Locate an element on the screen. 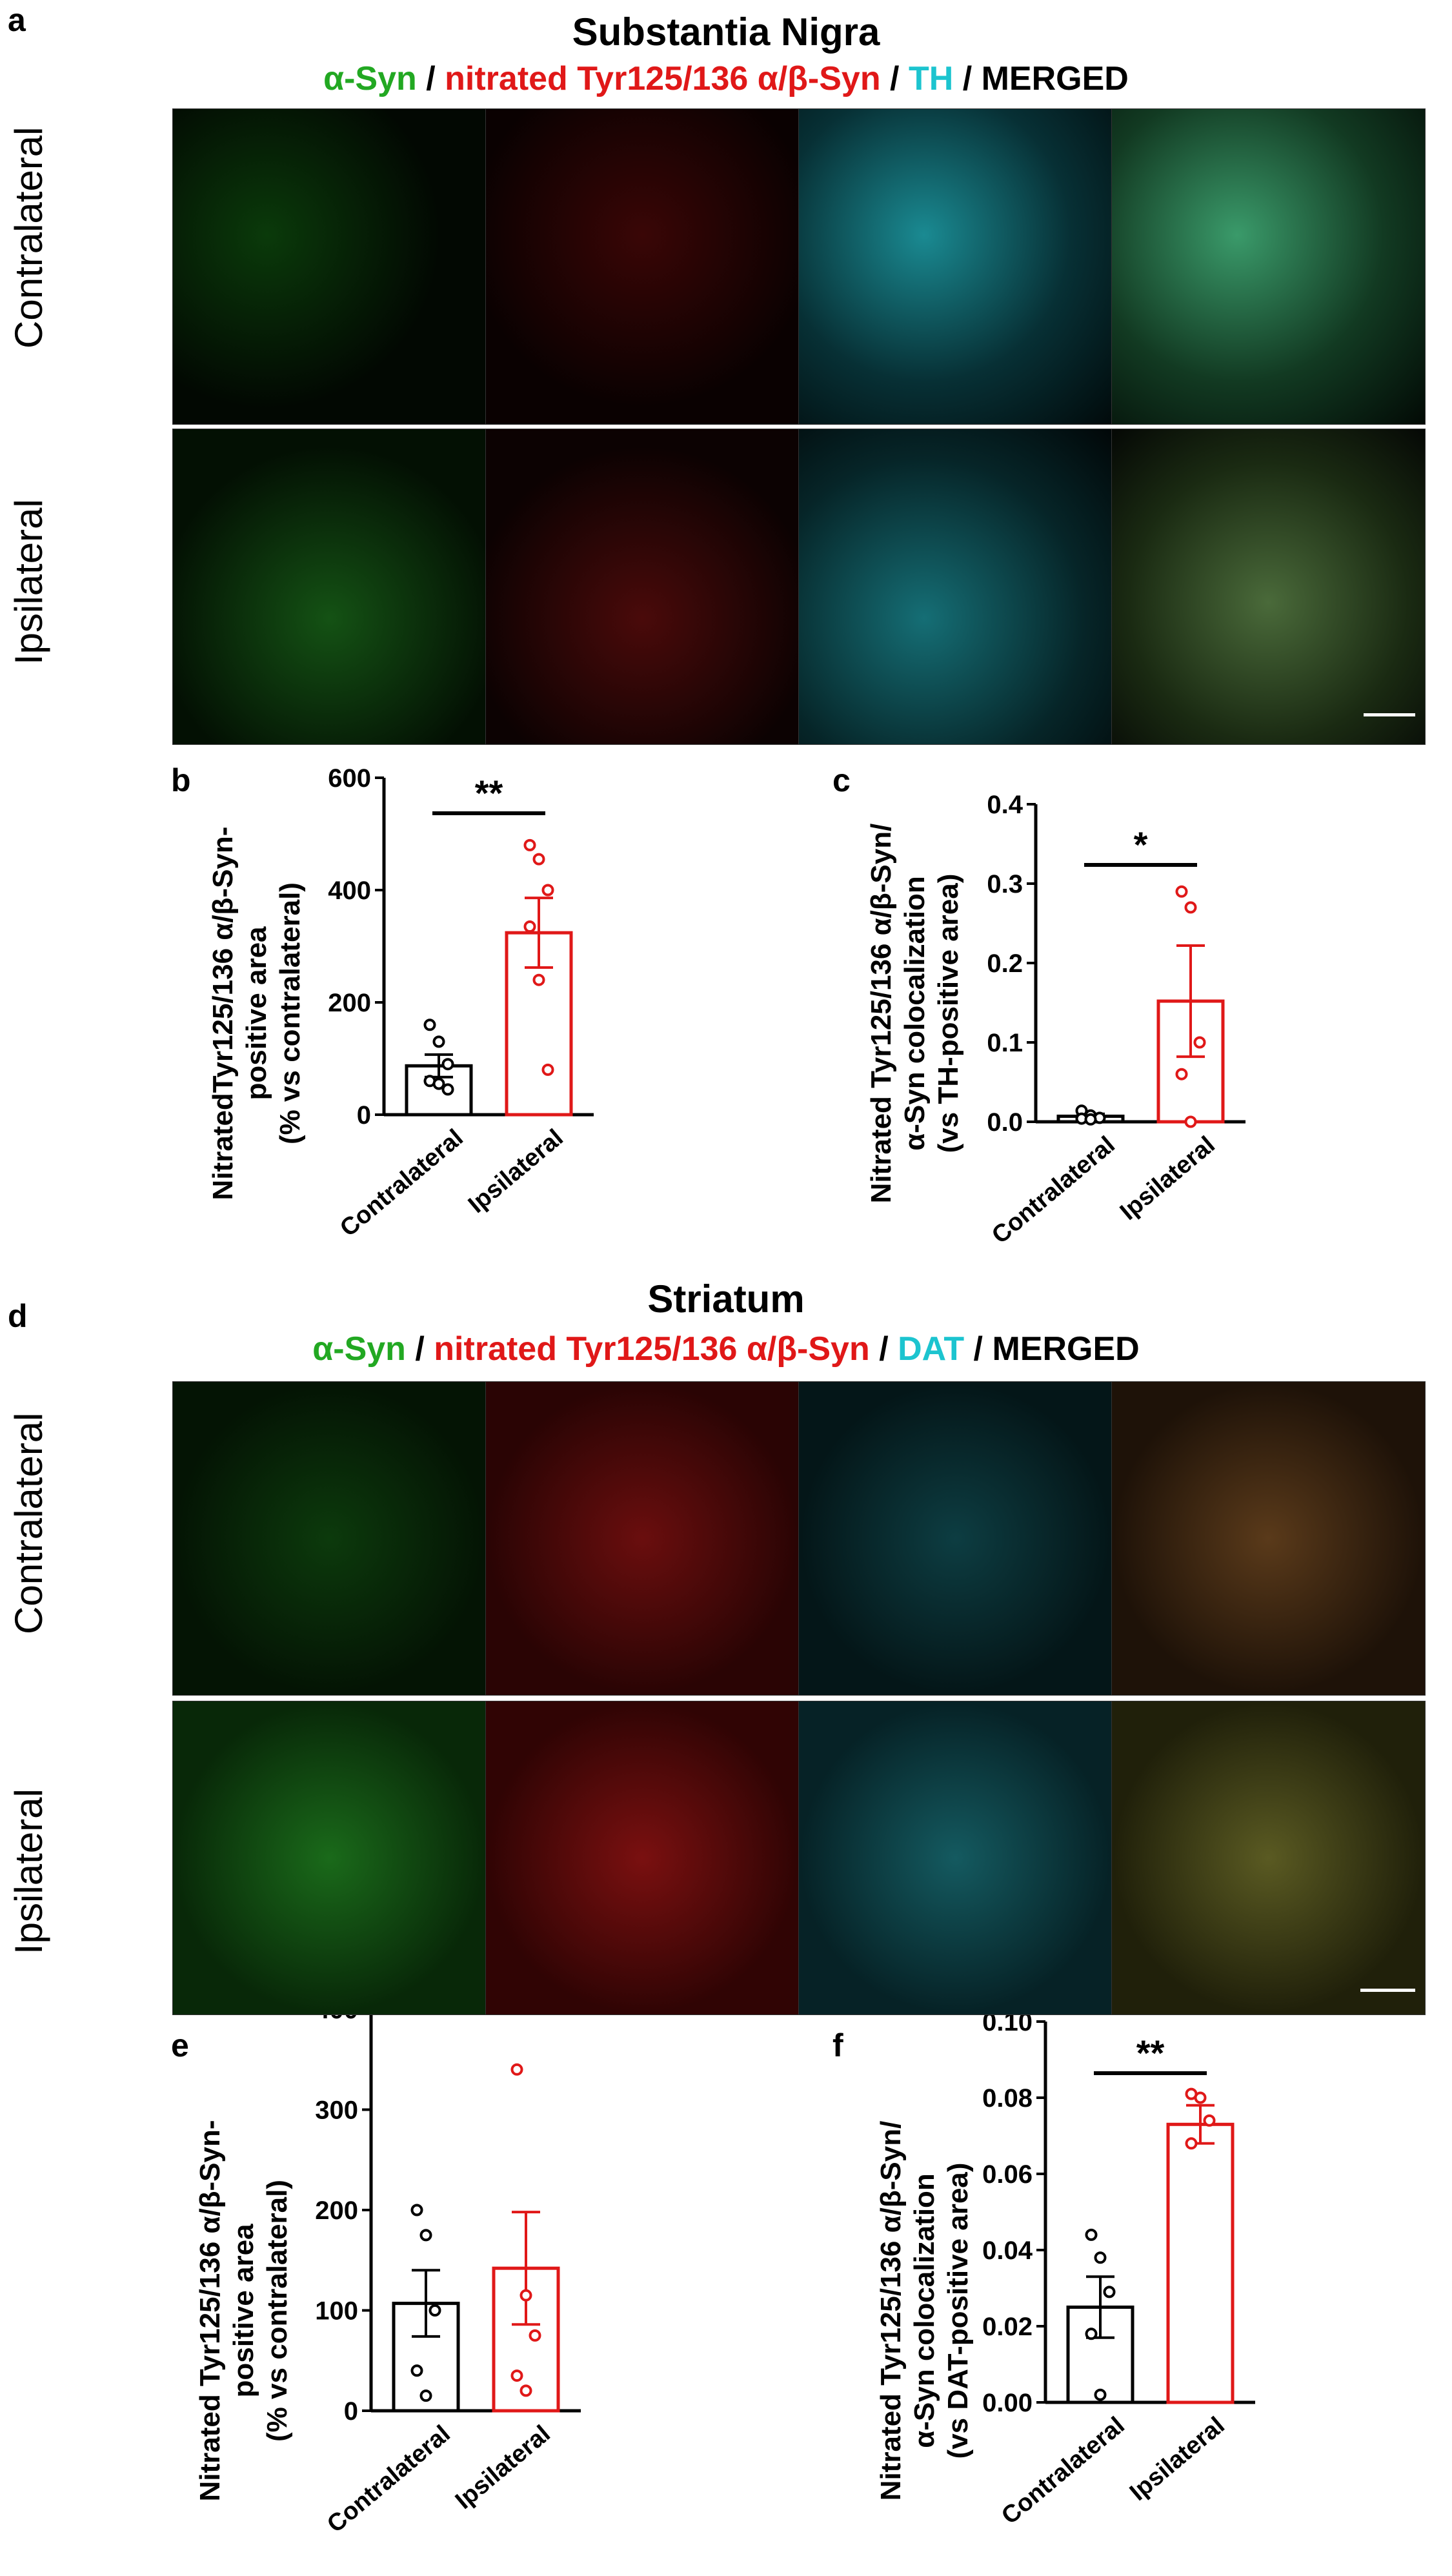 The width and height of the screenshot is (1452, 2576). y-tick-label: 0.04 is located at coordinates (1007, 2250).